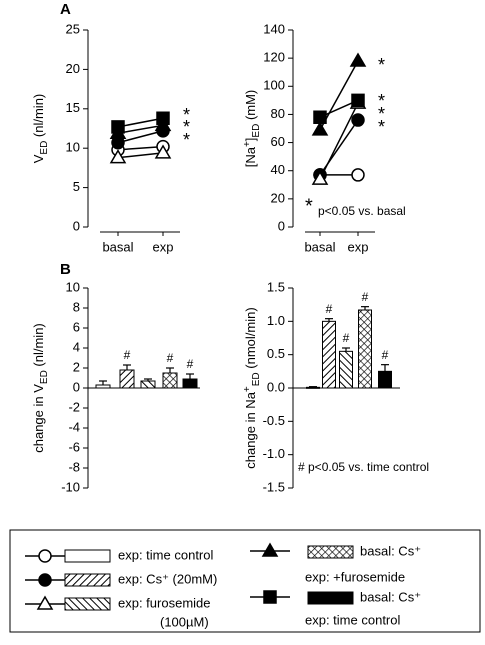 This screenshot has height=645, width=485. What do you see at coordinates (276, 353) in the screenshot?
I see `y-tick-label: 0.5` at bounding box center [276, 353].